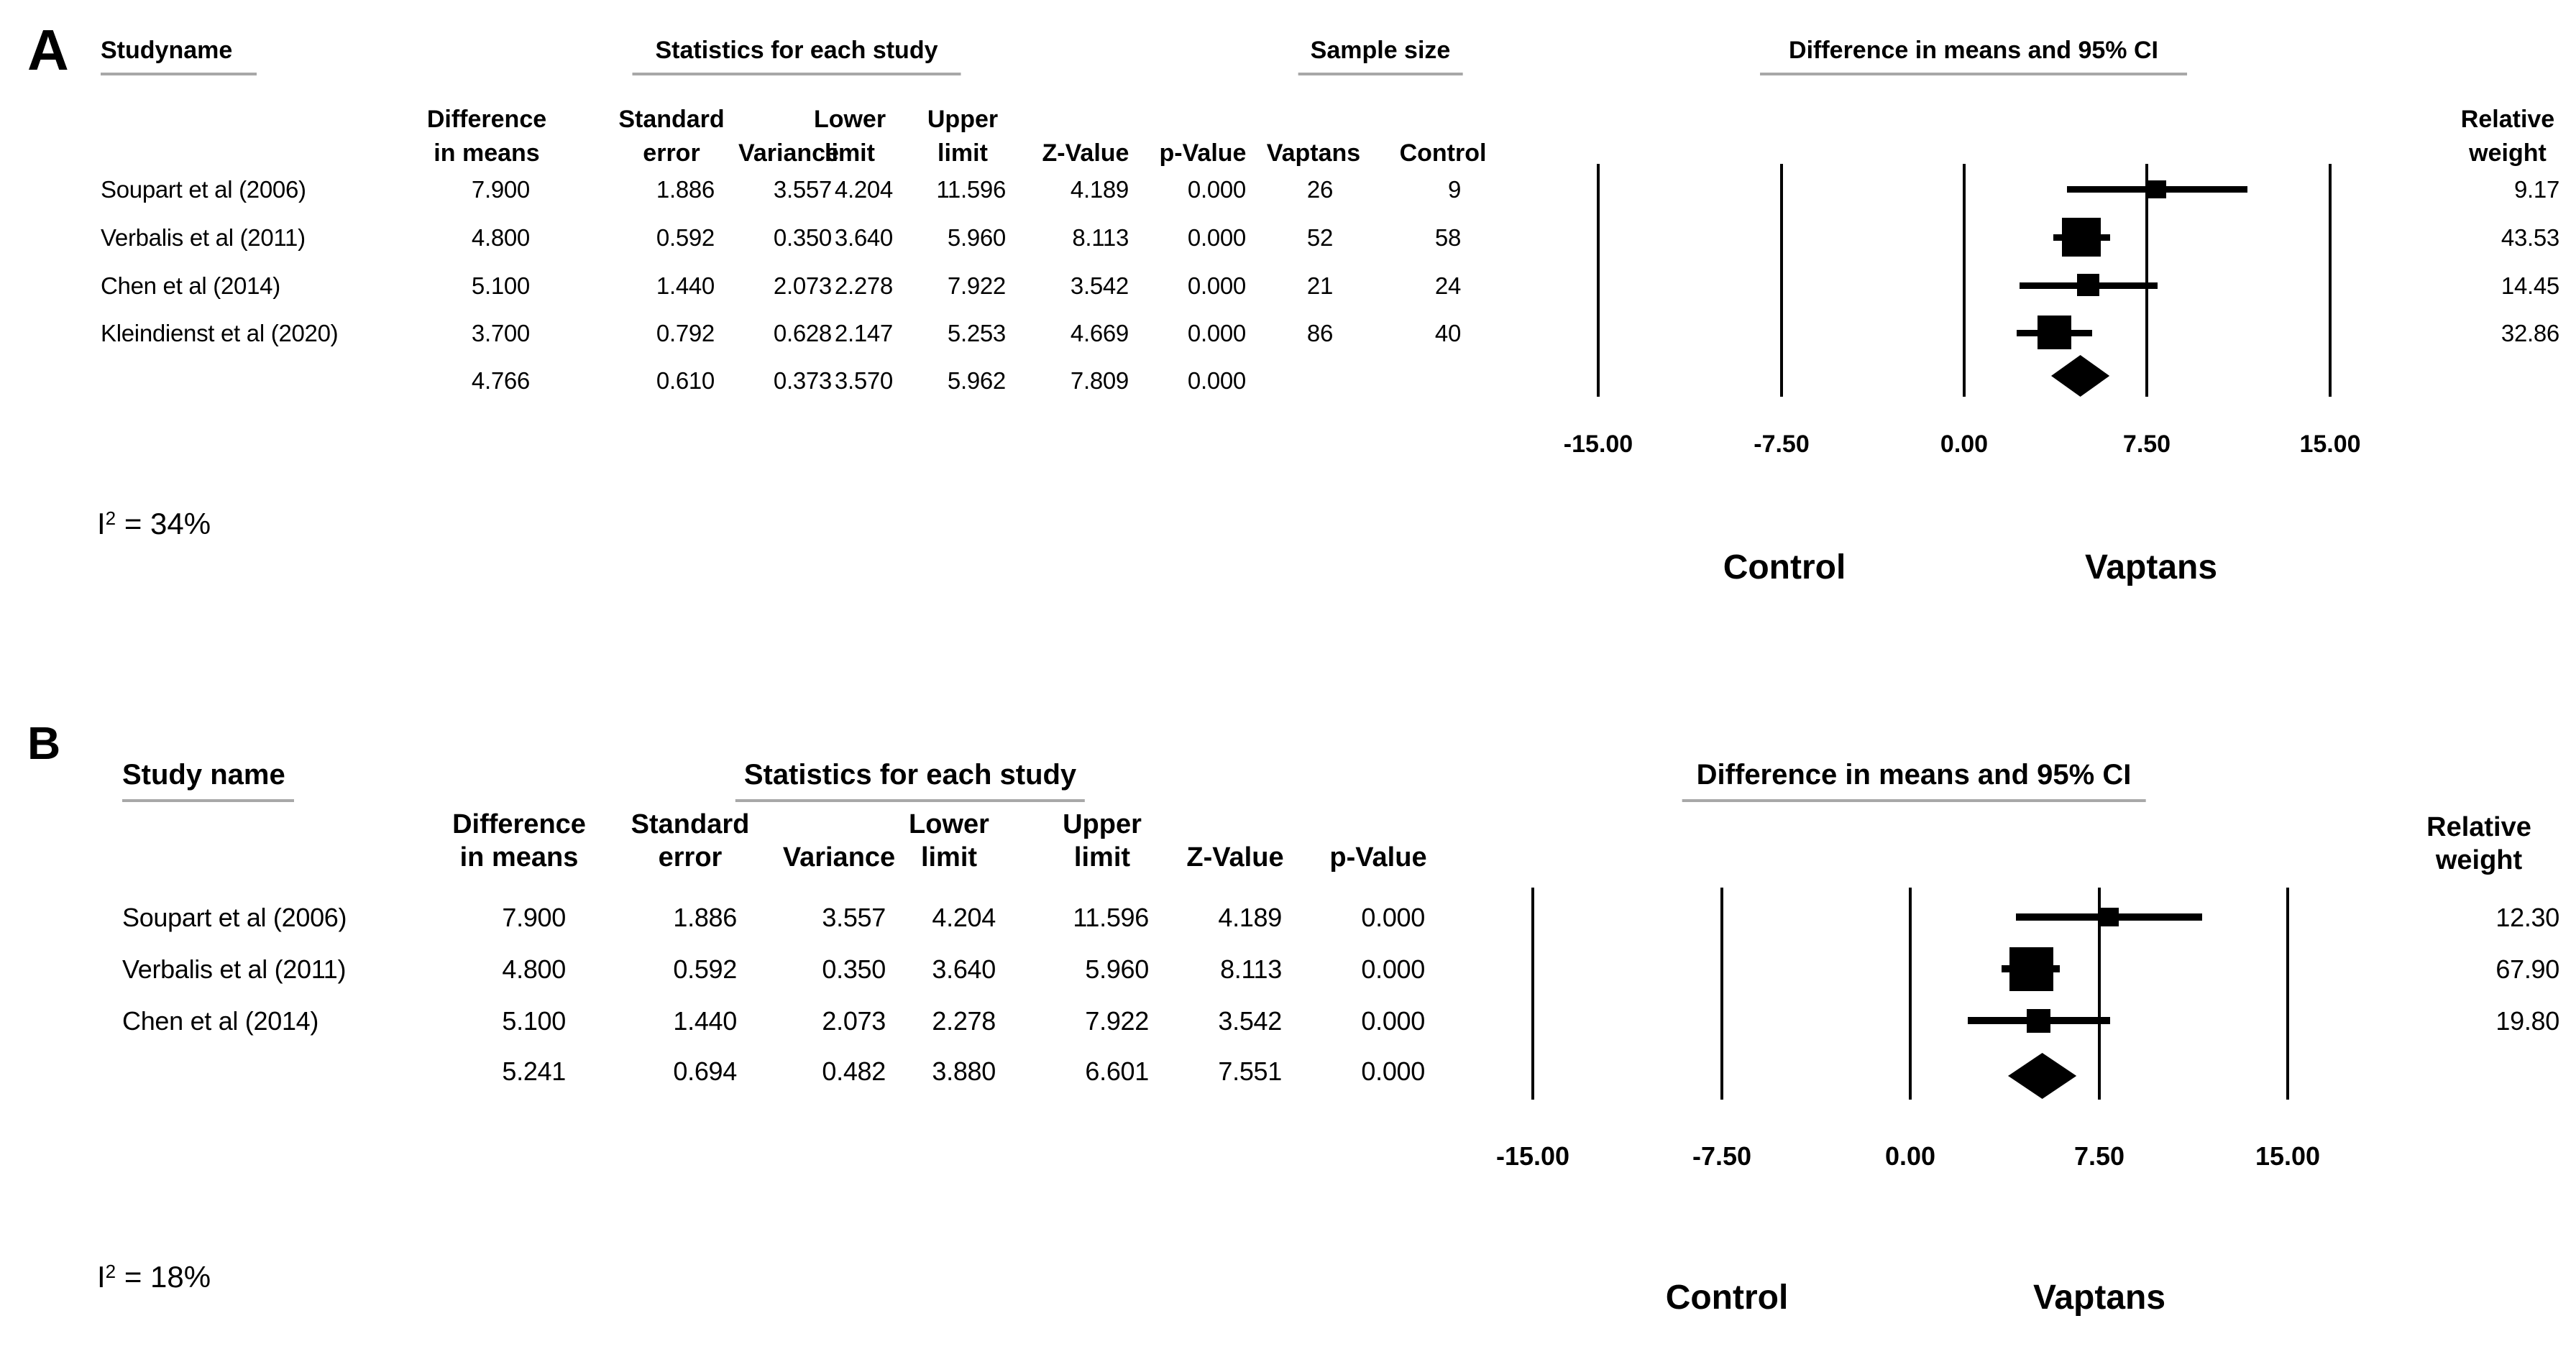 The height and width of the screenshot is (1349, 2576). I want to click on summary-cell: 4.766, so click(501, 381).